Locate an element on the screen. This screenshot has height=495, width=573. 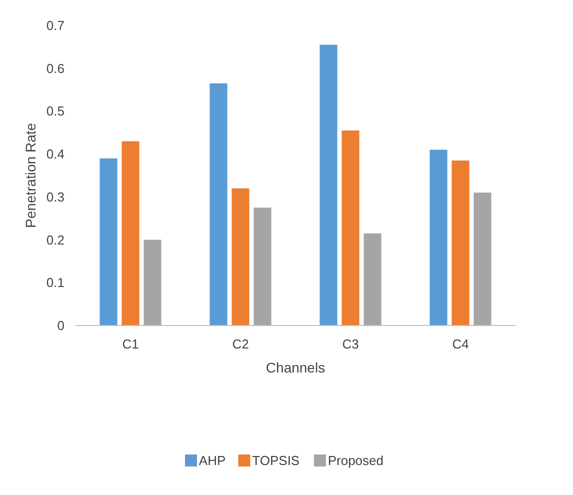
y-tick-label: 0.3 is located at coordinates (55, 196).